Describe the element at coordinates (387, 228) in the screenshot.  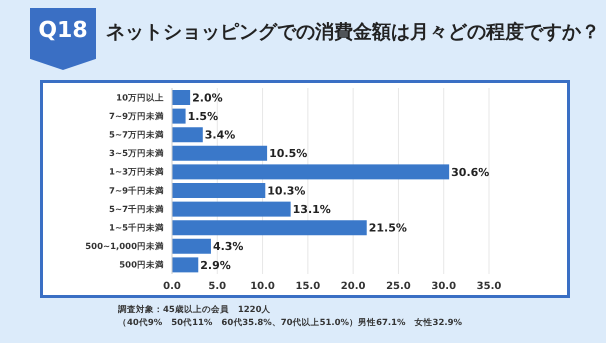
I see `data-label: 21.5%` at that location.